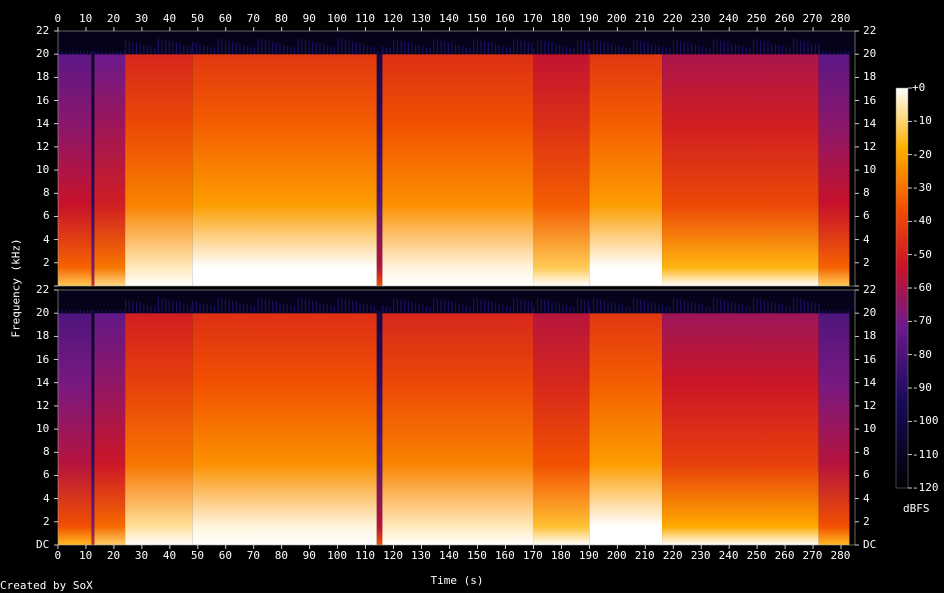 This screenshot has height=593, width=944. I want to click on x-tick-label-top: 150, so click(476, 18).